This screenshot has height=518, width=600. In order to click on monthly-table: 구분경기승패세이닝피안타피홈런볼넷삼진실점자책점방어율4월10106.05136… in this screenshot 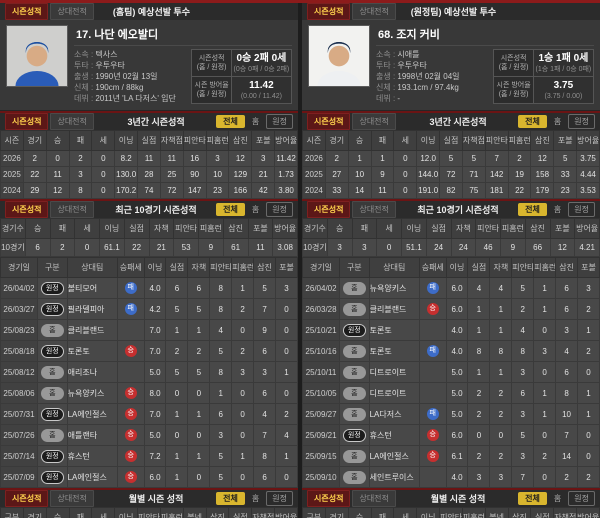, I will do `click(451, 512)`.